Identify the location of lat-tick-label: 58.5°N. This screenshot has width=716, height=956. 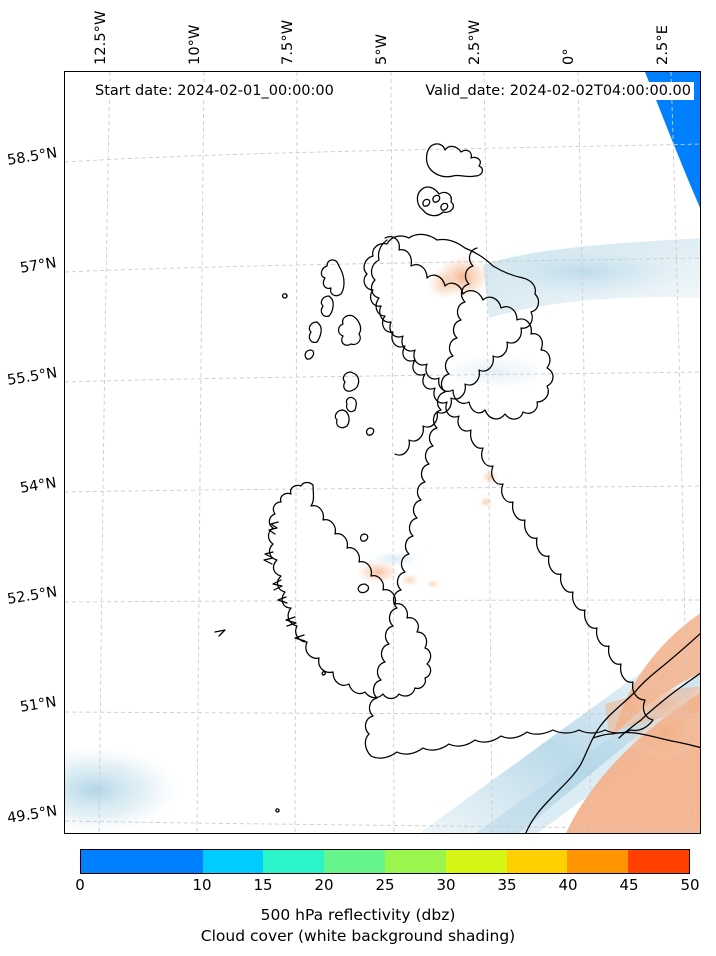
(32, 157).